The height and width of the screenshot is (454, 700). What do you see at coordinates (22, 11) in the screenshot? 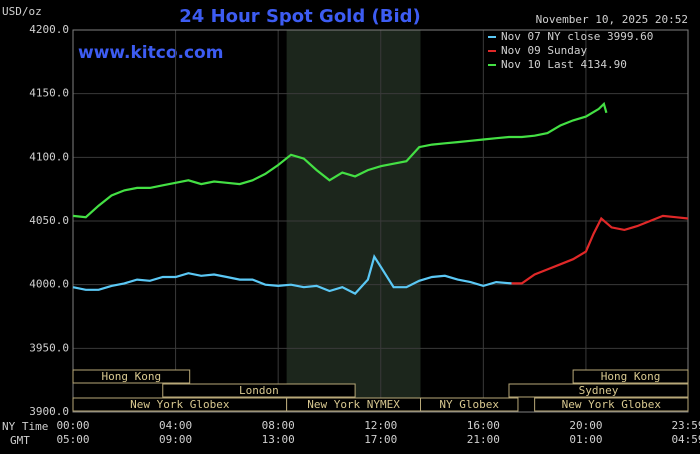
I see `unit-label: USD/oz` at bounding box center [22, 11].